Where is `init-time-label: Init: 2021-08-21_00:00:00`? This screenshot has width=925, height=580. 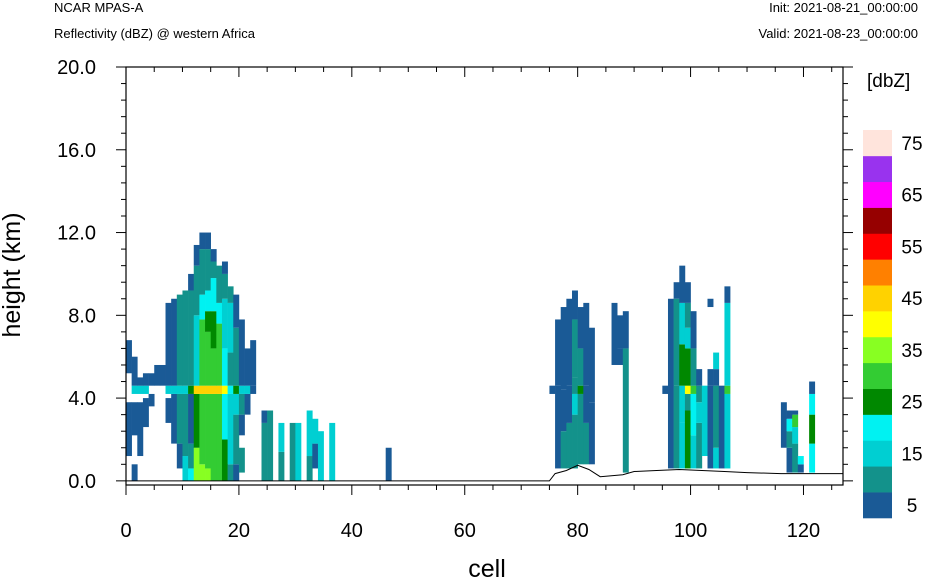
init-time-label: Init: 2021-08-21_00:00:00 is located at coordinates (843, 7).